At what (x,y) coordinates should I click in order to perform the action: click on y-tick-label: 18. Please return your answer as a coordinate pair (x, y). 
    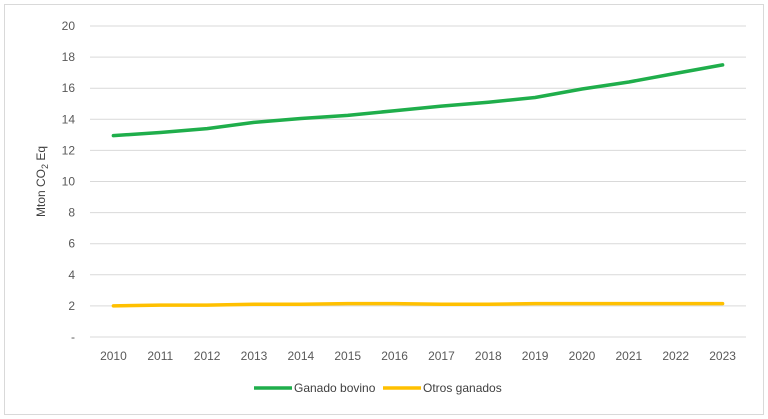
    Looking at the image, I should click on (69, 57).